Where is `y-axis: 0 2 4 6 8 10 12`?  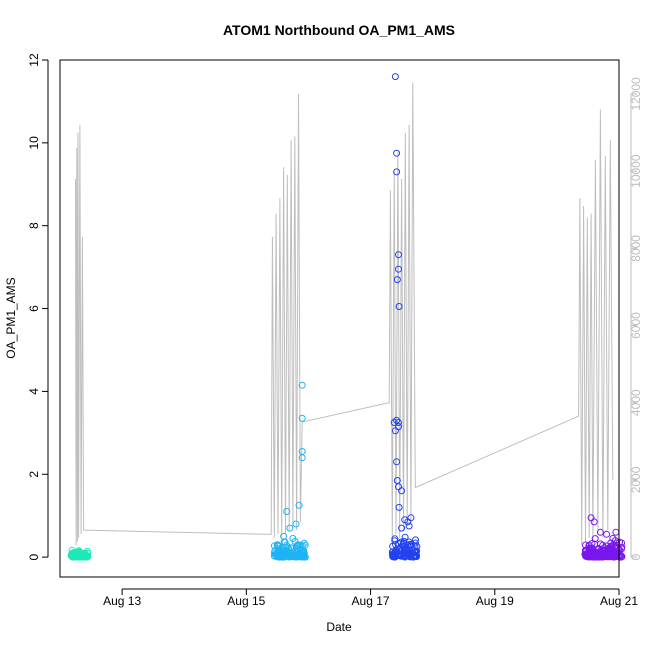
y-axis: 0 2 4 6 8 10 12 is located at coordinates (38, 306).